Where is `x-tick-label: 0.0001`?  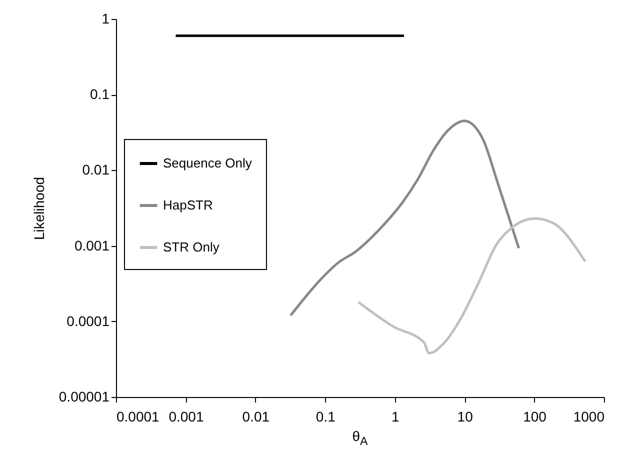
x-tick-label: 0.0001 is located at coordinates (138, 416).